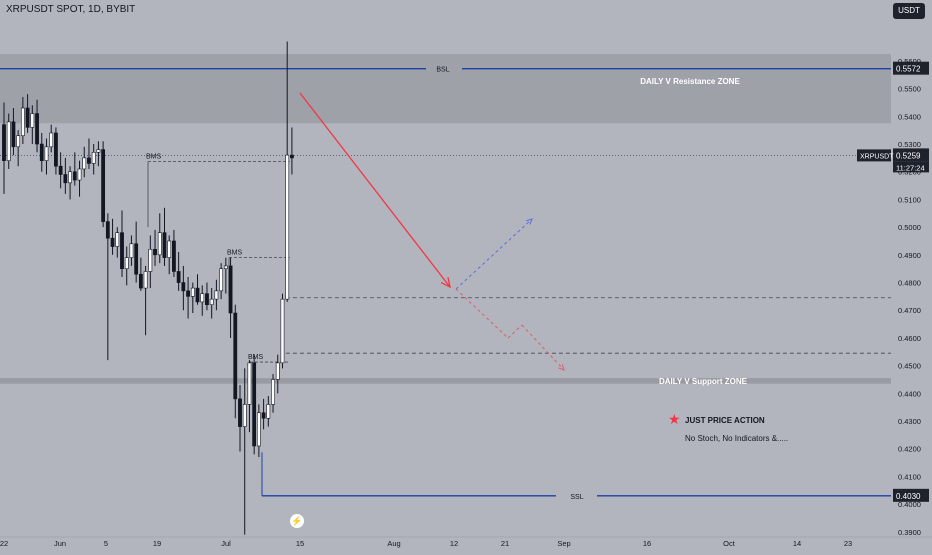 The image size is (932, 555). Describe the element at coordinates (848, 543) in the screenshot. I see `time-tick-label: 23` at that location.